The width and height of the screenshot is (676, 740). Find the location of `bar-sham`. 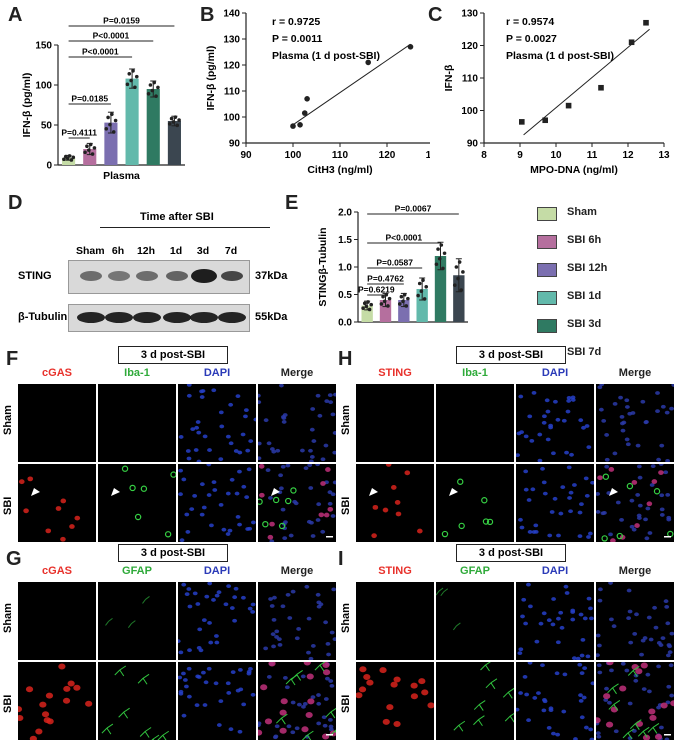

bar-sham is located at coordinates (69, 161).